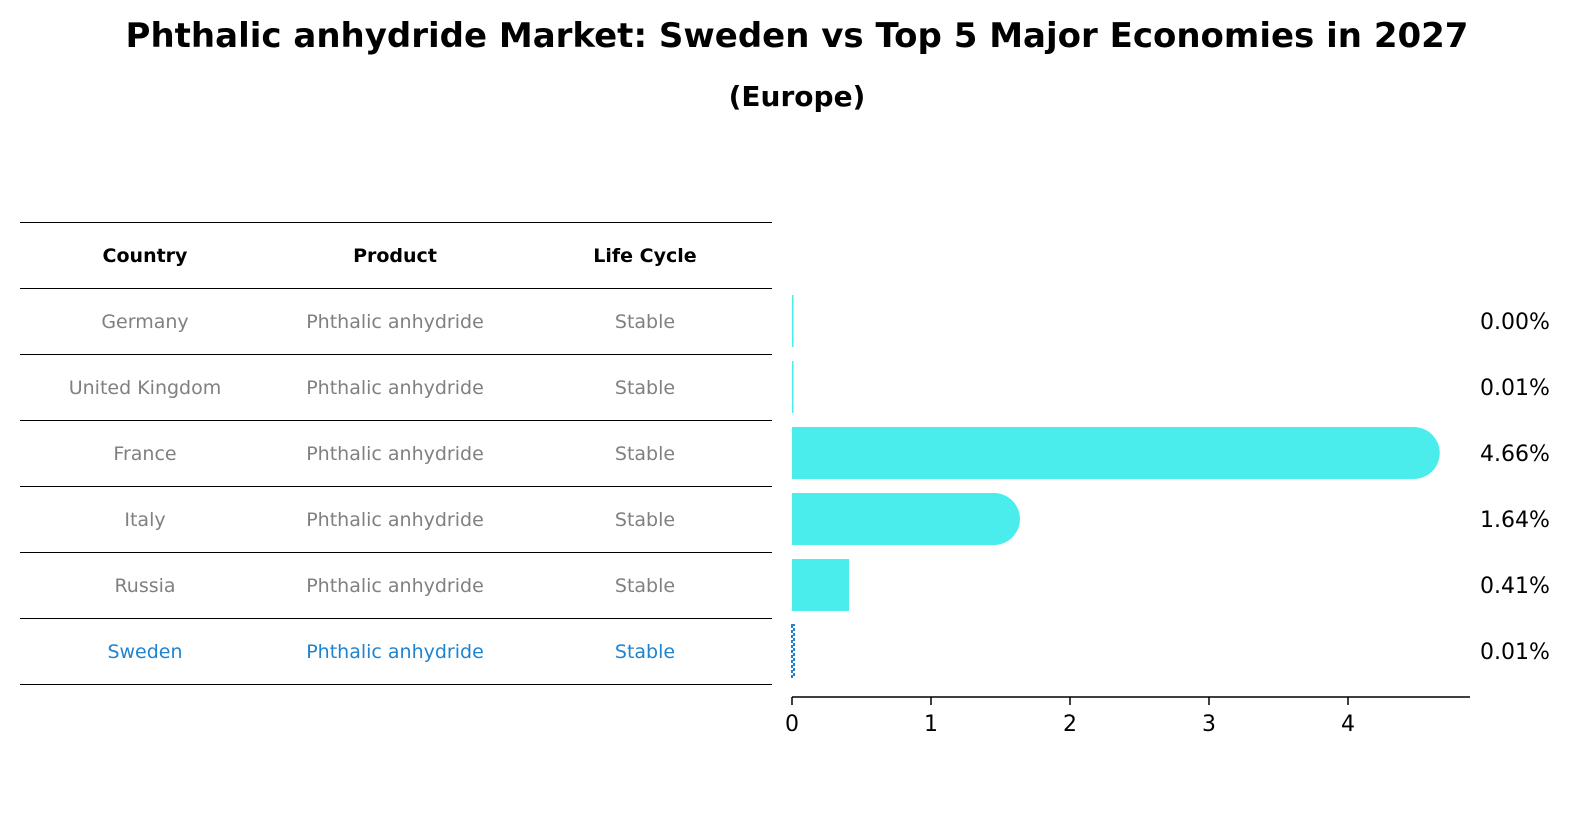 This screenshot has width=1594, height=823. Describe the element at coordinates (145, 321) in the screenshot. I see `country-cell: Germany` at that location.